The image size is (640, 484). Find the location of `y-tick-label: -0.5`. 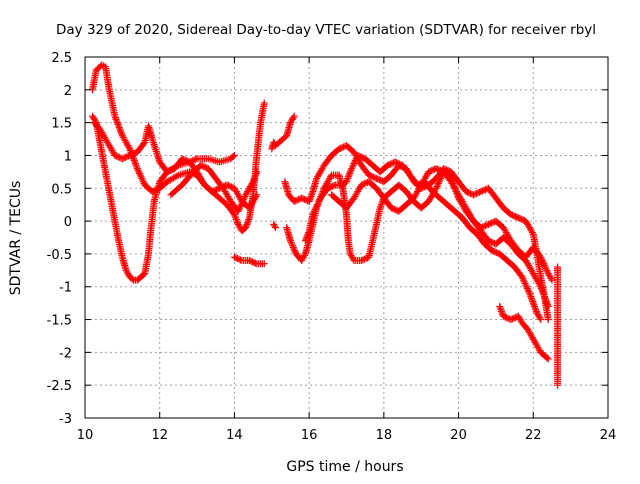

y-tick-label: -0.5 is located at coordinates (59, 255).